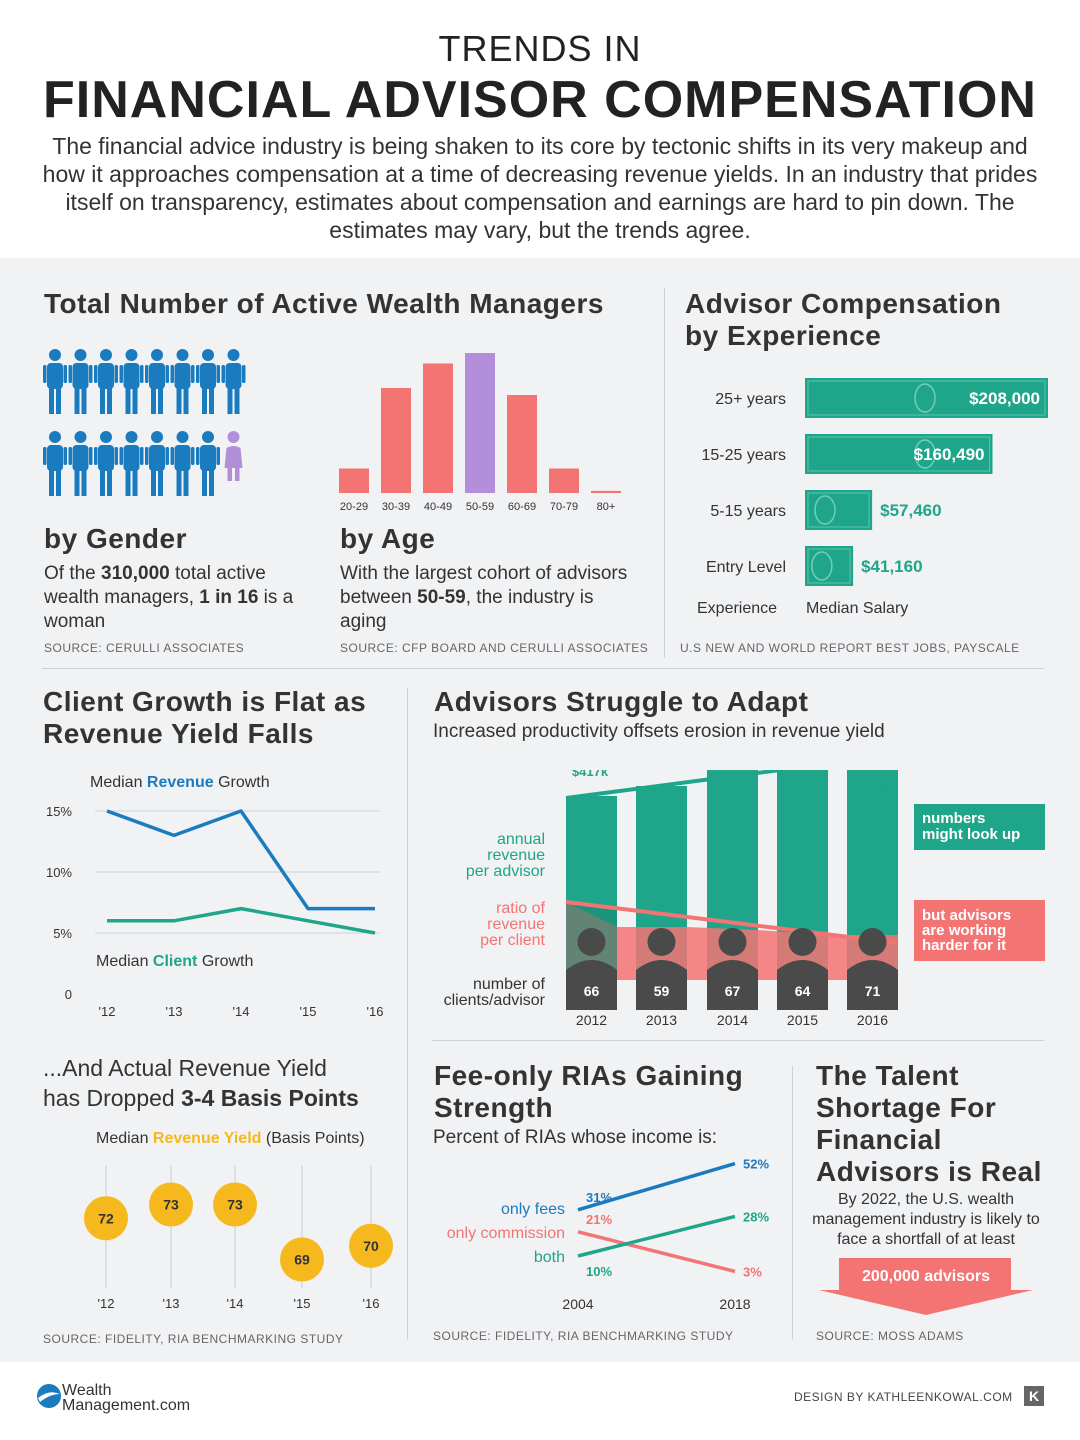 This screenshot has height=1440, width=1080. What do you see at coordinates (564, 507) in the screenshot?
I see `age-tick-label: 70-79` at bounding box center [564, 507].